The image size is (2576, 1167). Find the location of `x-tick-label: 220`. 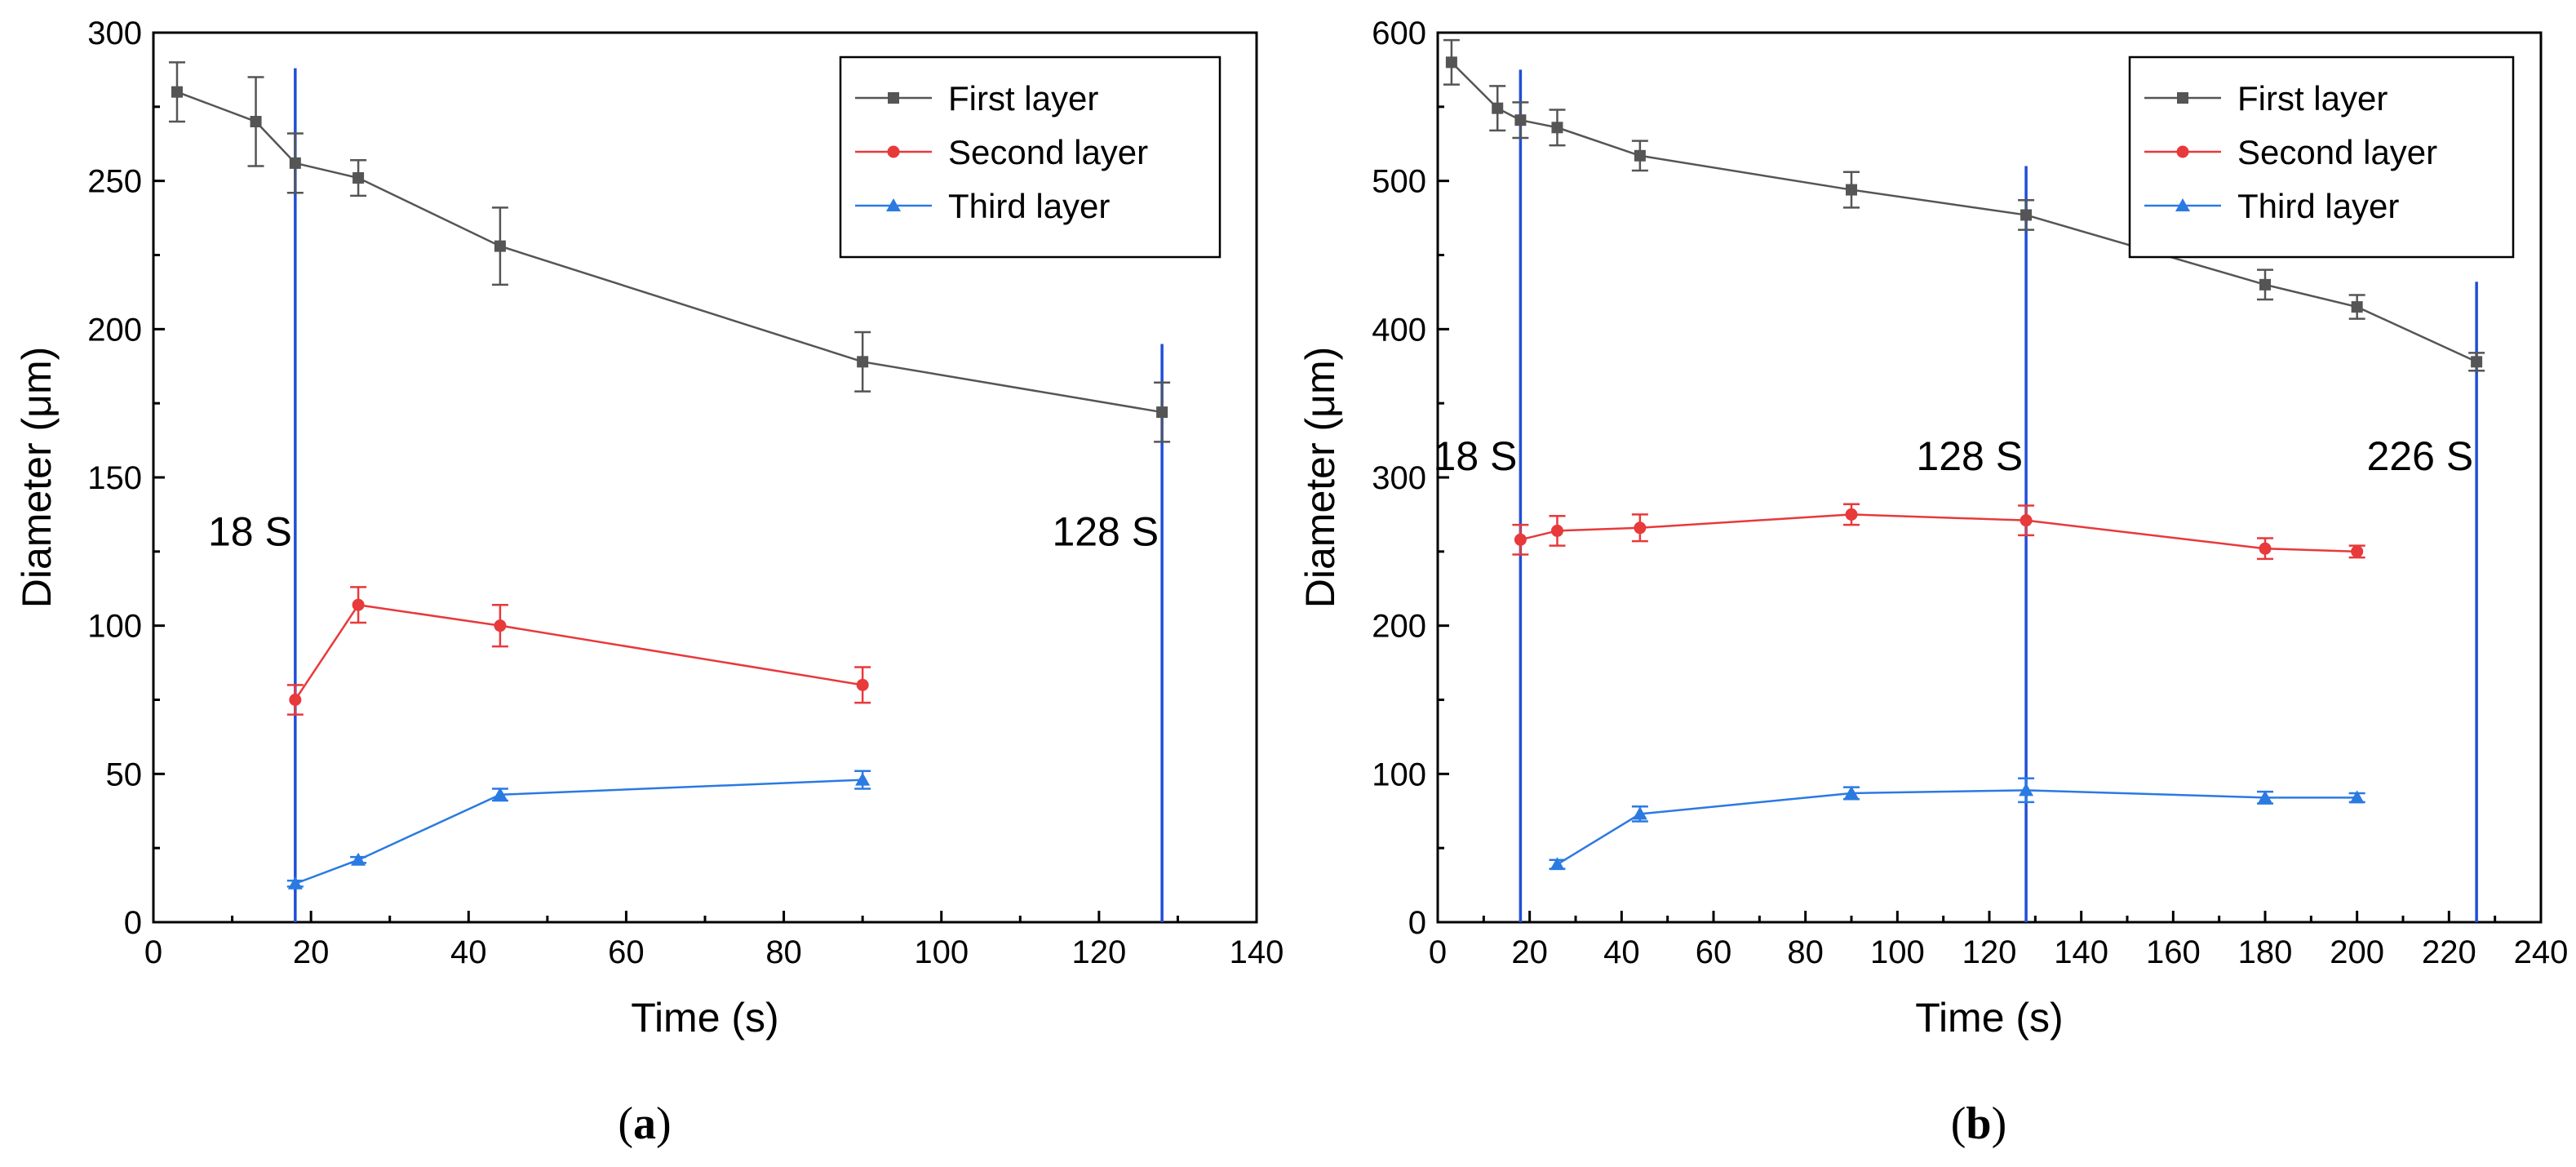

x-tick-label: 220 is located at coordinates (2449, 952).